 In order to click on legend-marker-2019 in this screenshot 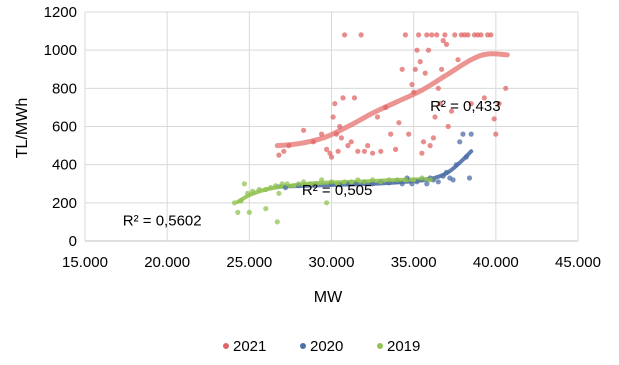, I will do `click(380, 346)`.